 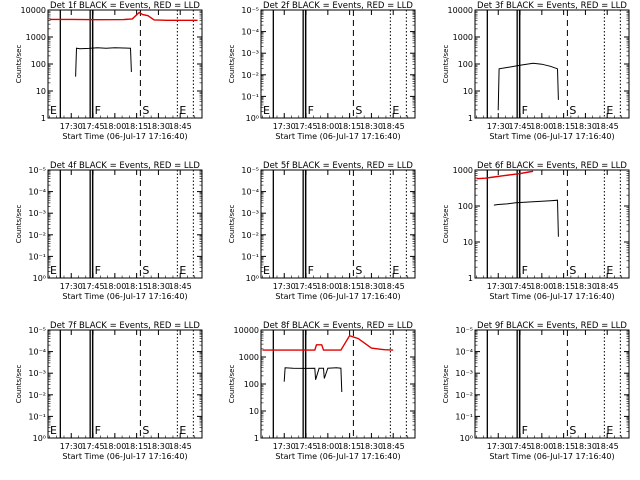 What do you see at coordinates (37, 235) in the screenshot?
I see `y-tick-label: 10⁻²` at bounding box center [37, 235].